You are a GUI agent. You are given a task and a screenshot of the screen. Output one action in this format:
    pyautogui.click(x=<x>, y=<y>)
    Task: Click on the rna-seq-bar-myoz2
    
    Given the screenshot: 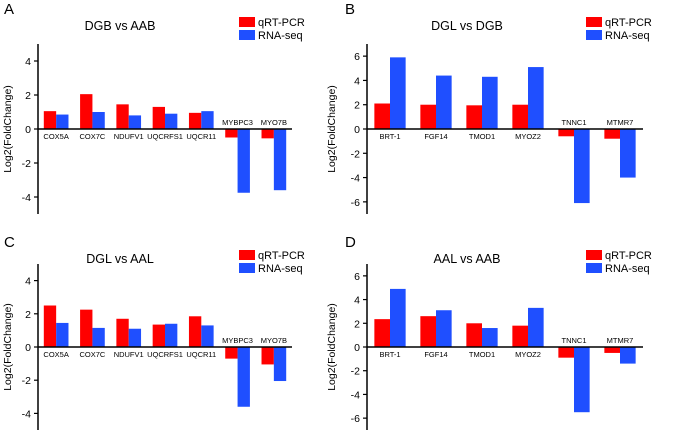 What is the action you would take?
    pyautogui.click(x=536, y=327)
    